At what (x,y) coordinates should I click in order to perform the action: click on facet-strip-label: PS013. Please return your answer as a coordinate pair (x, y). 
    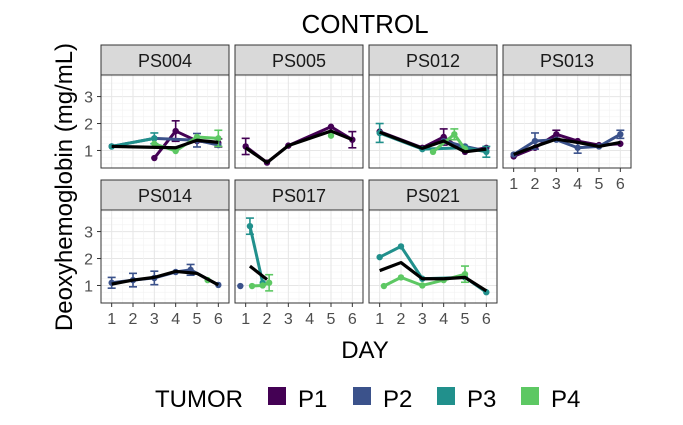
    Looking at the image, I should click on (567, 61).